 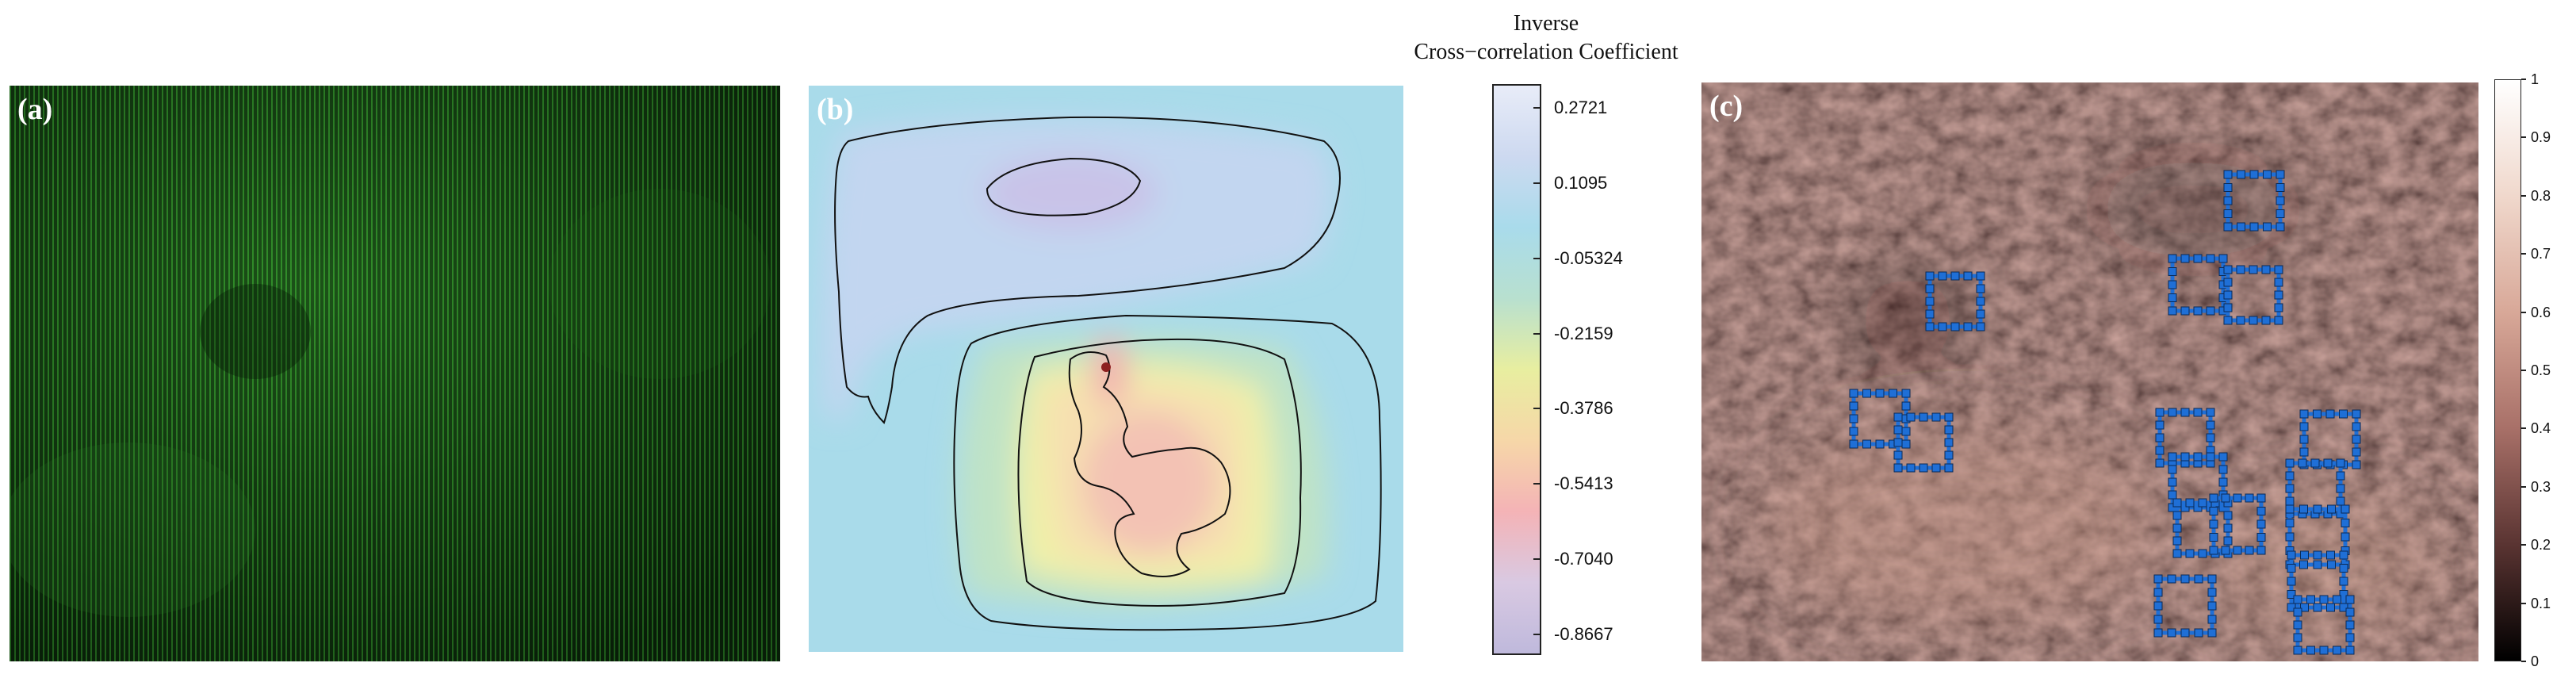 What do you see at coordinates (1546, 23) in the screenshot?
I see `colorbar-title-line1: Inverse` at bounding box center [1546, 23].